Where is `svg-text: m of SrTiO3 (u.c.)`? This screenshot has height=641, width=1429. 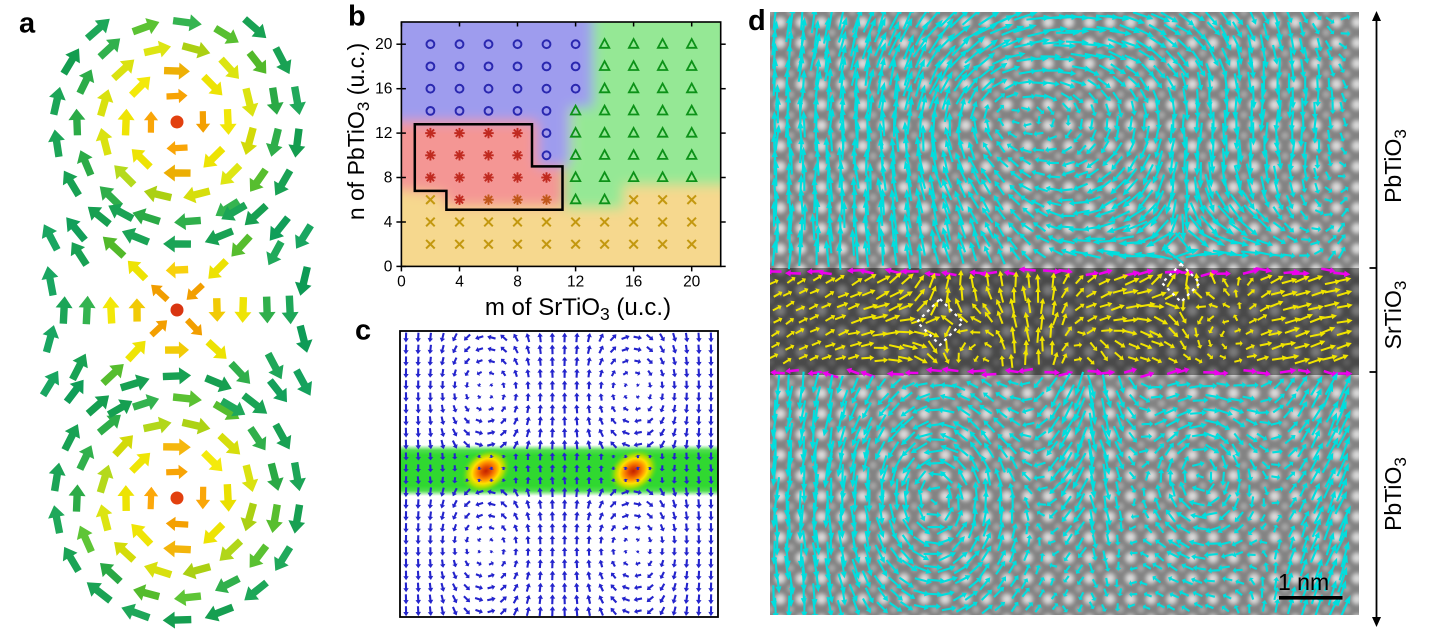
svg-text: m of SrTiO3 (u.c.) is located at coordinates (578, 309).